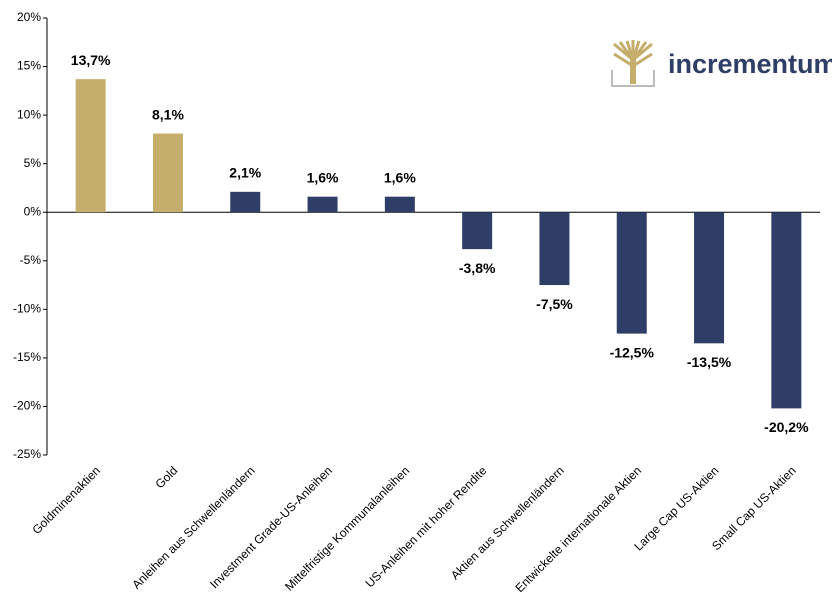  What do you see at coordinates (33, 163) in the screenshot?
I see `y-tick-label: 5%` at bounding box center [33, 163].